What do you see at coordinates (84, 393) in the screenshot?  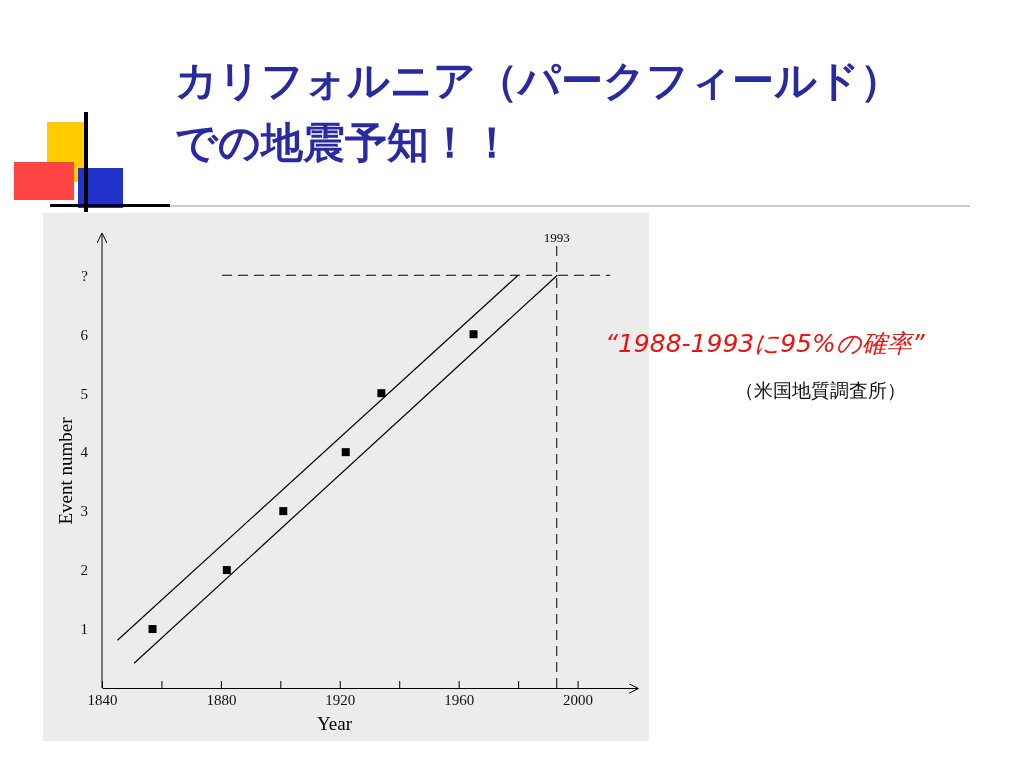 I see `y-tick-label: 5` at bounding box center [84, 393].